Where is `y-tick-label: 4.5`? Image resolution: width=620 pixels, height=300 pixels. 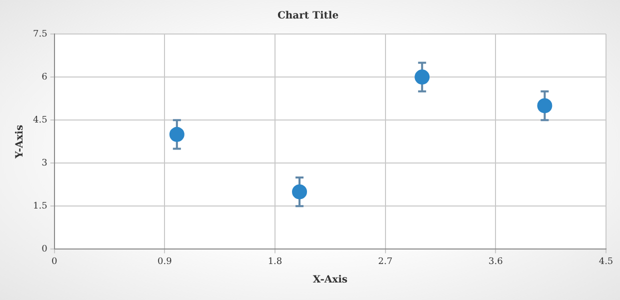 y-tick-label: 4.5 is located at coordinates (40, 120).